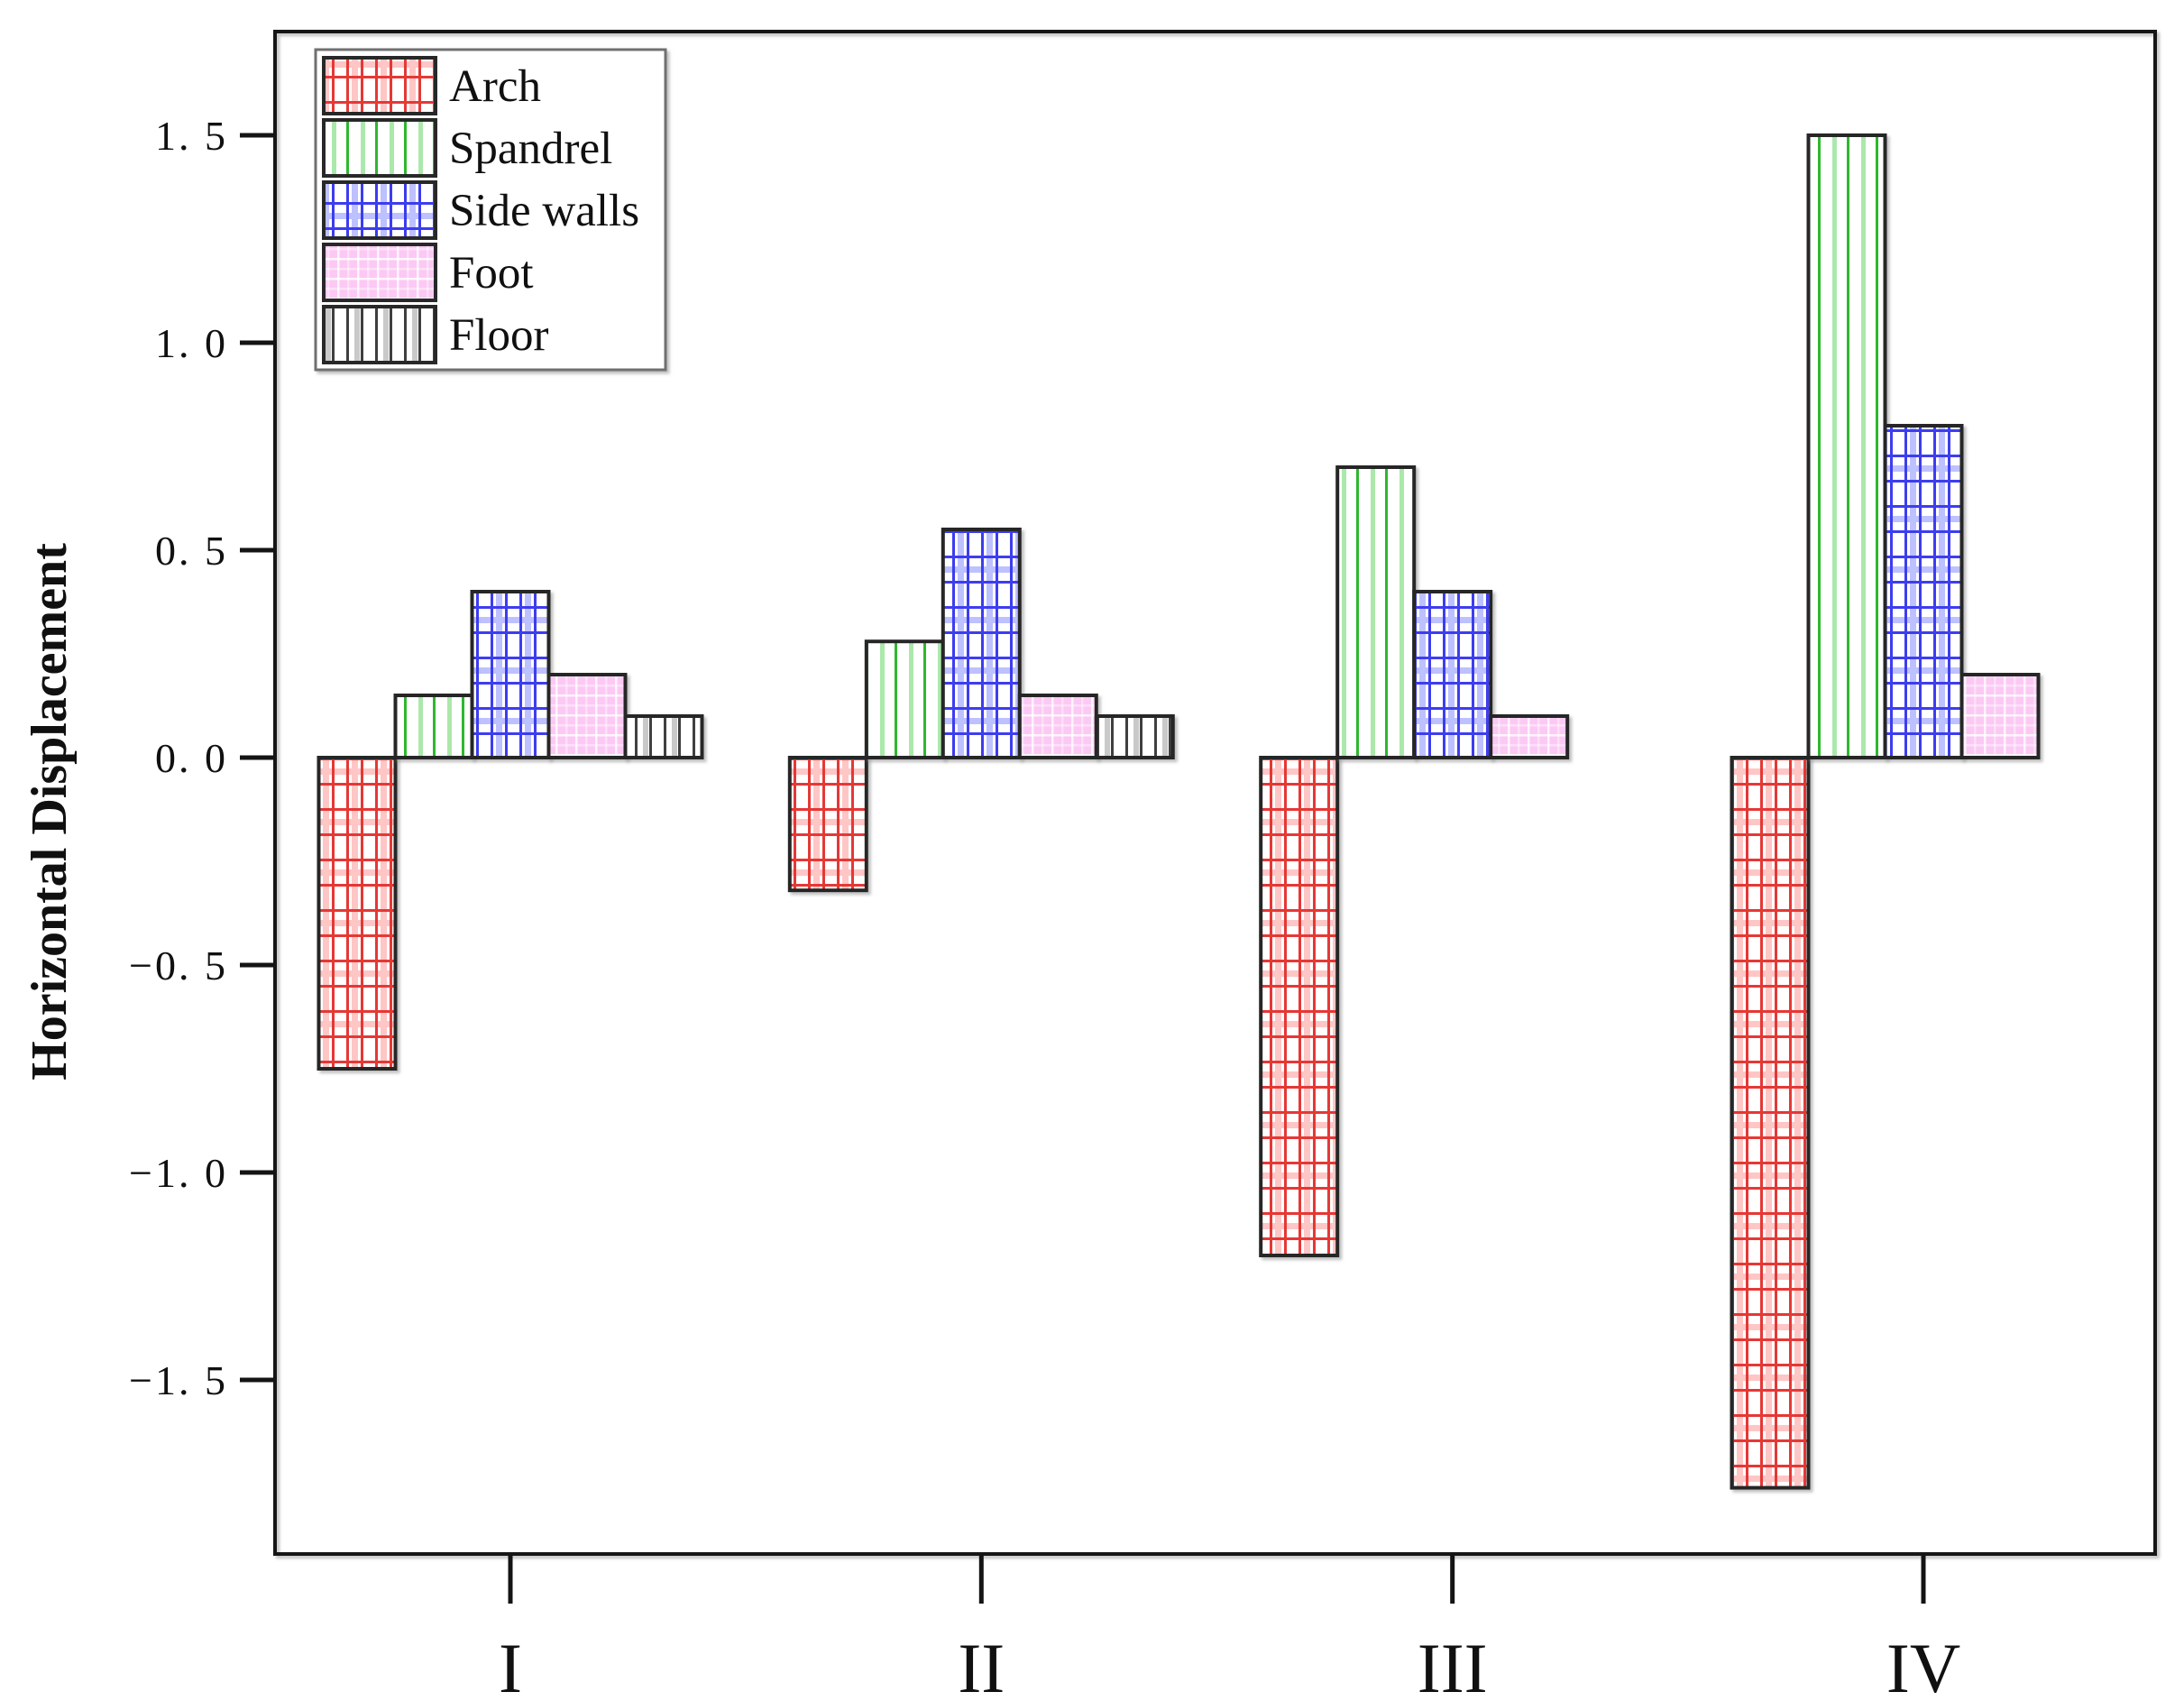 The width and height of the screenshot is (2184, 1701). I want to click on y-tick-label: −1. 5, so click(179, 1380).